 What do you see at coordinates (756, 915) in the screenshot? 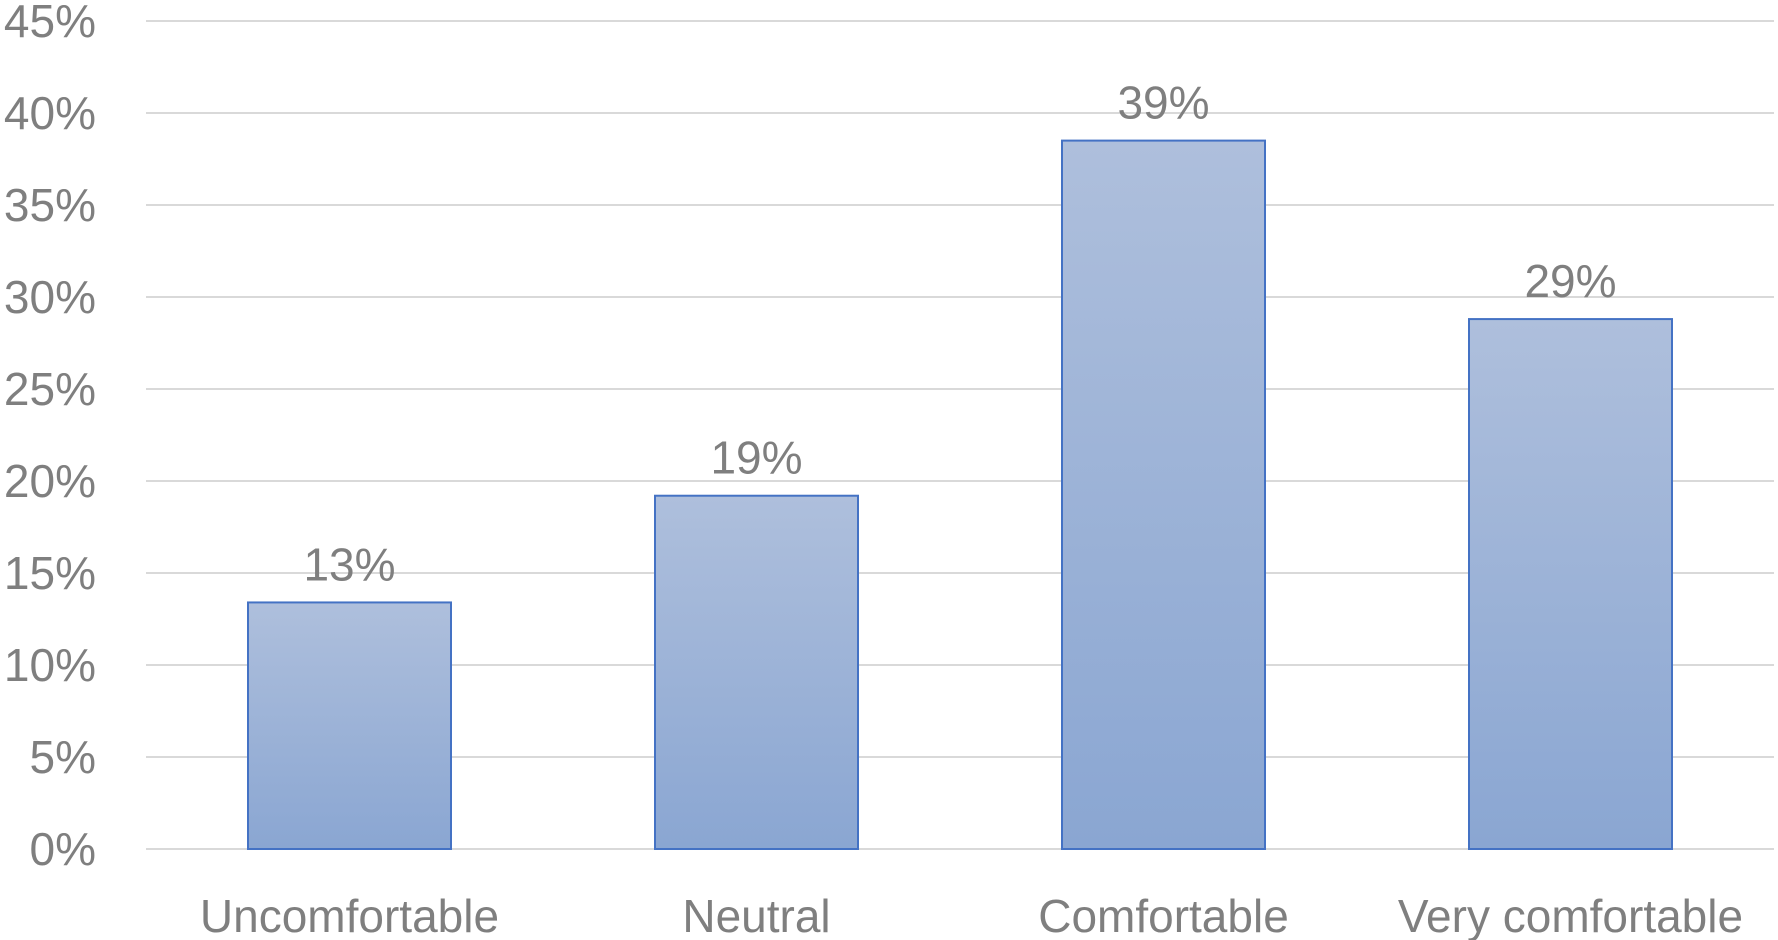
I see `x-category-label: Neutral` at bounding box center [756, 915].